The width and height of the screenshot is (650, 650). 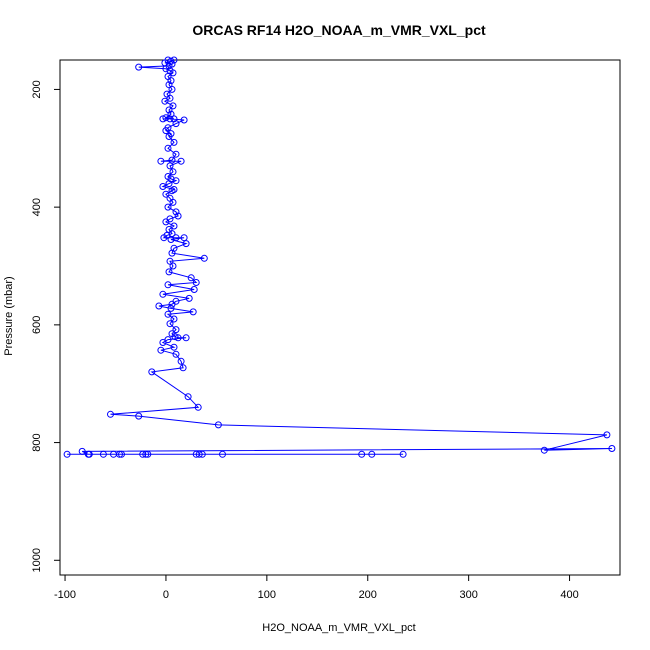 I want to click on y-tick-label: 400, so click(x=37, y=207).